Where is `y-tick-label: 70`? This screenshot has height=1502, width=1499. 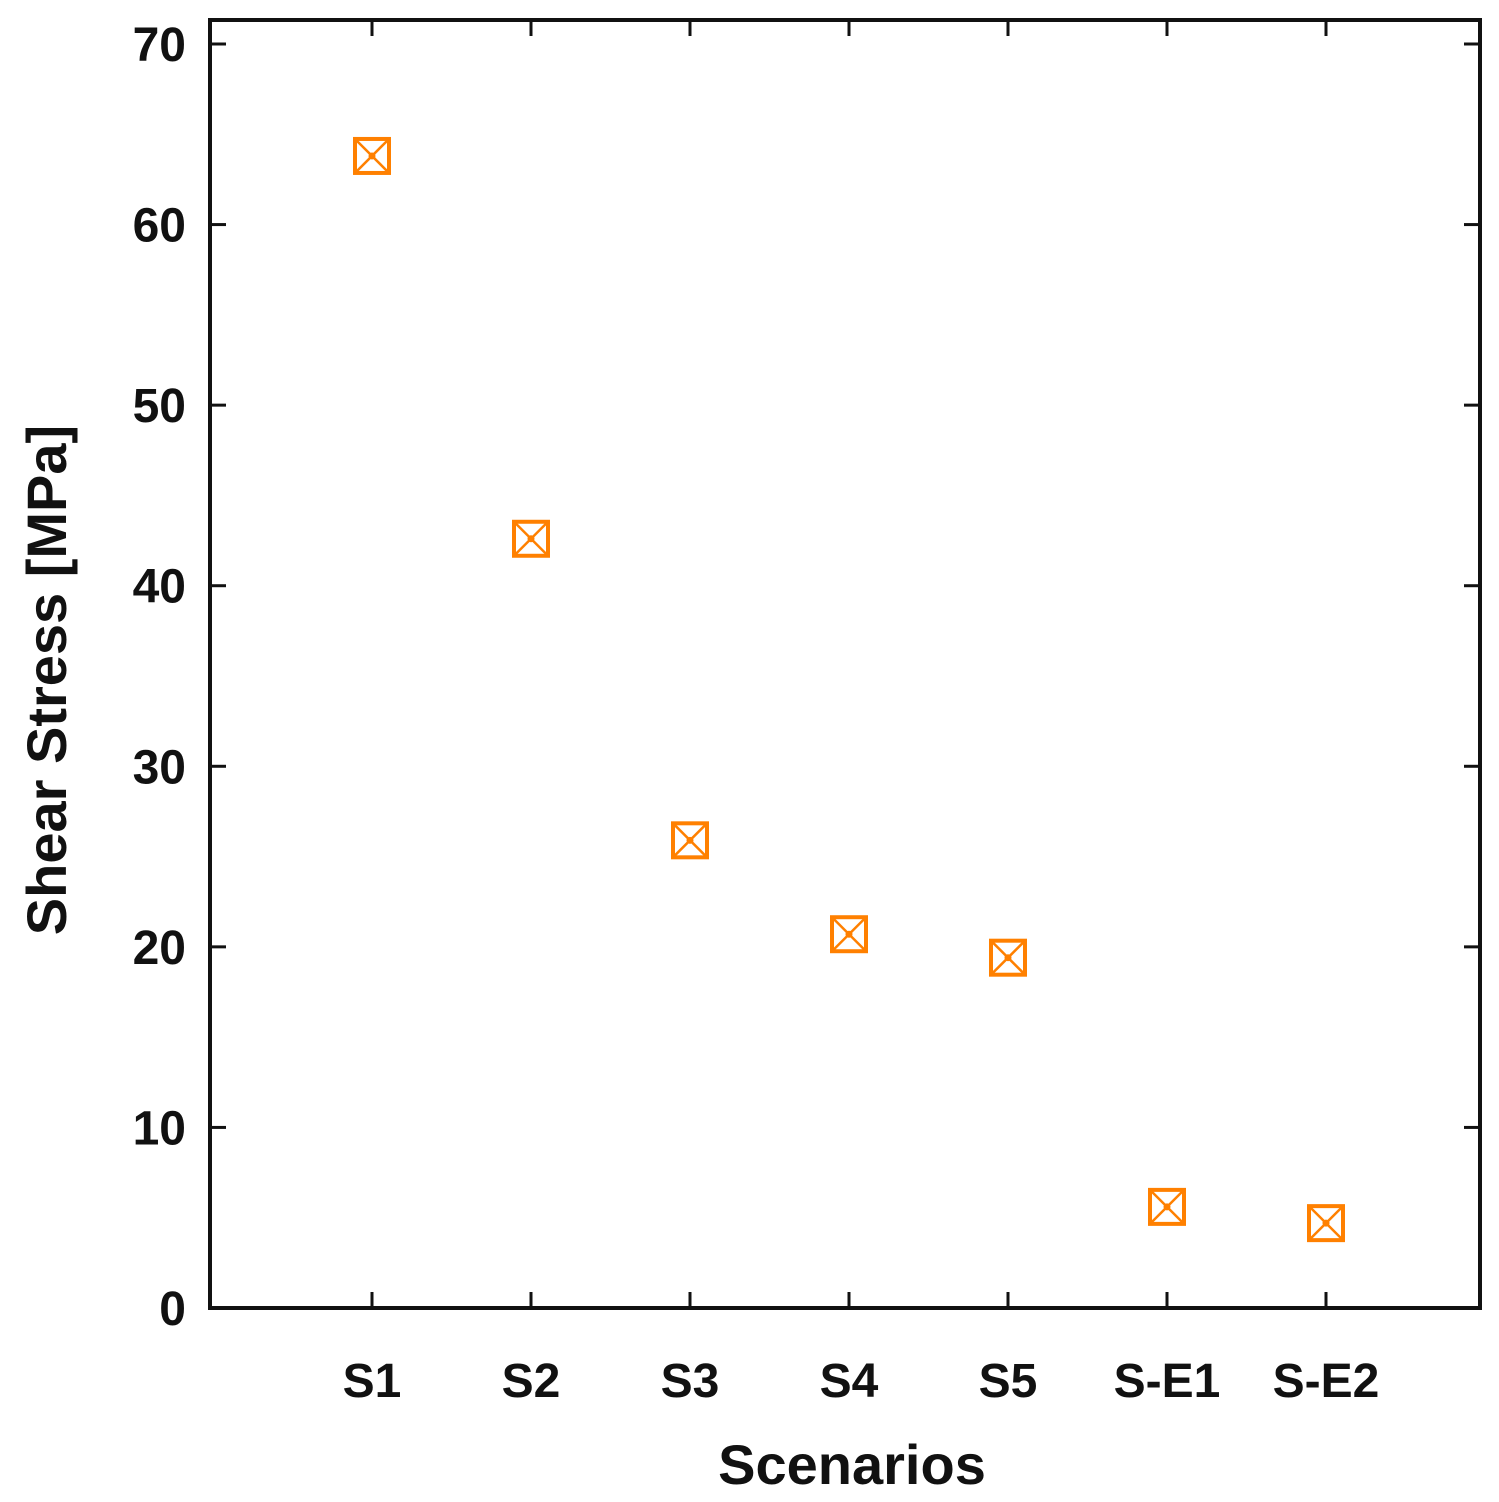
y-tick-label: 70 is located at coordinates (159, 45).